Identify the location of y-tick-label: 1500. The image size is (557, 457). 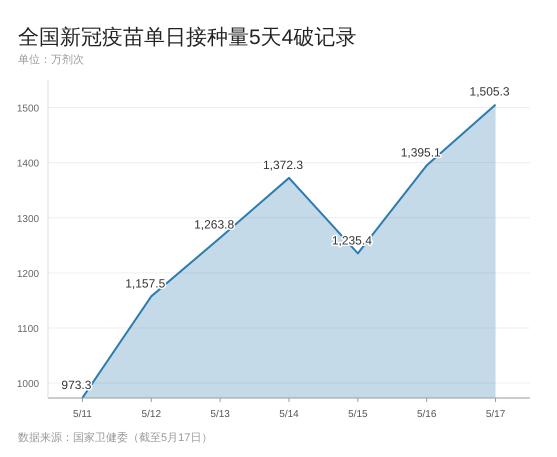
(28, 109).